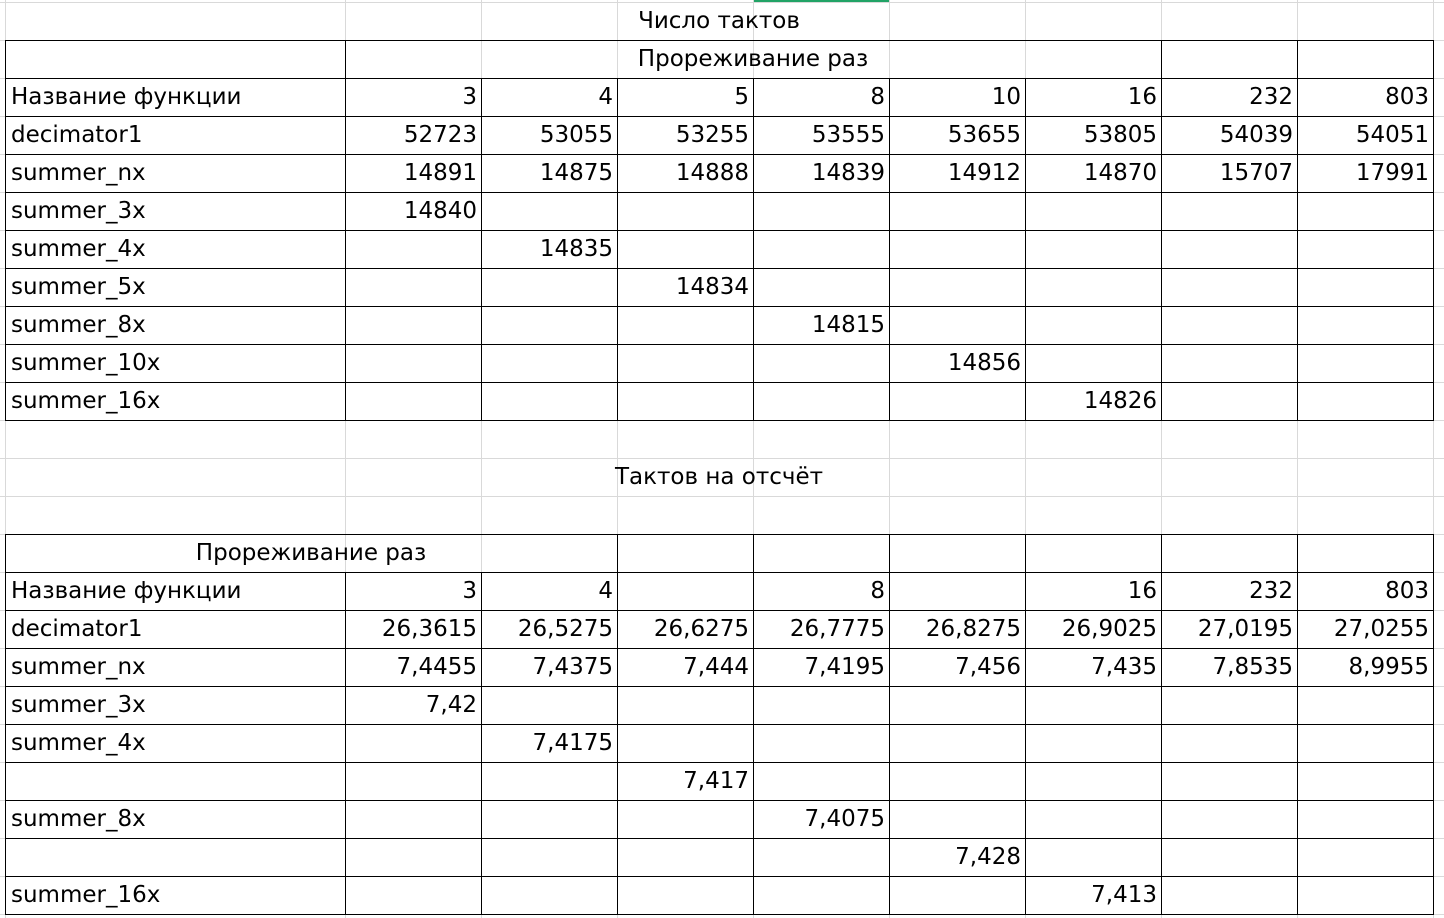 This screenshot has height=918, width=1444. I want to click on table2-value-cell: 7,413, so click(1124, 895).